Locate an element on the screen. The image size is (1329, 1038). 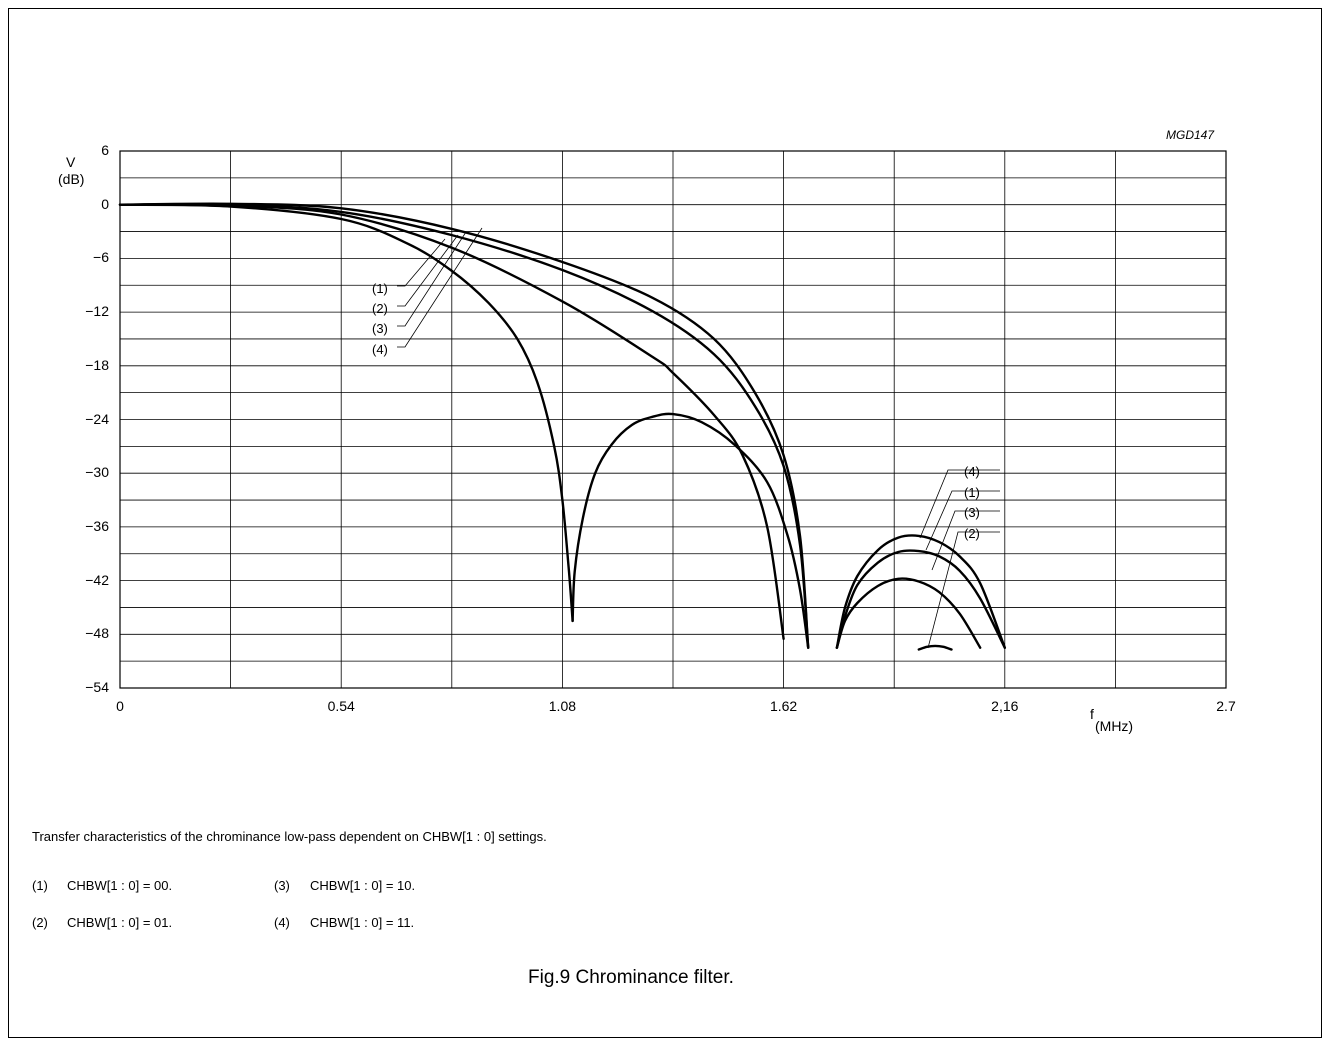
y-tick-label: −48 is located at coordinates (97, 633).